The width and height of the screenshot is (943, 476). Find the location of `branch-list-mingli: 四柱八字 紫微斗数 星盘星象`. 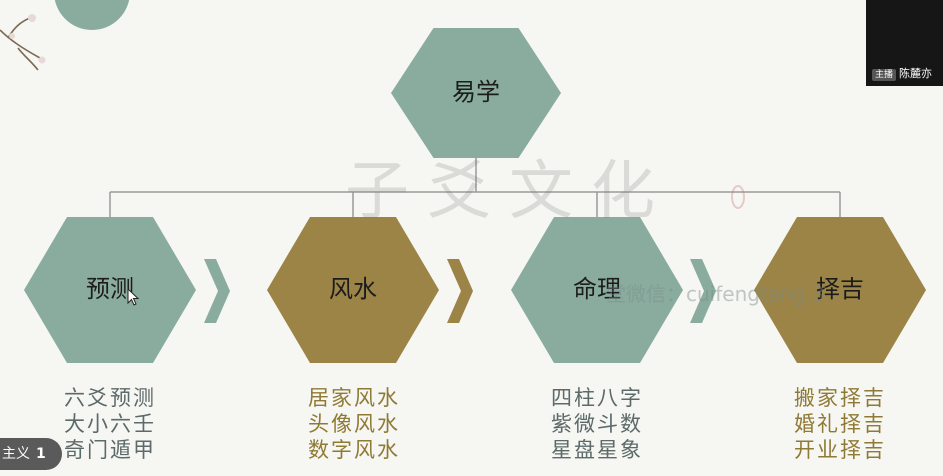

branch-list-mingli: 四柱八字 紫微斗数 星盘星象 is located at coordinates (597, 424).